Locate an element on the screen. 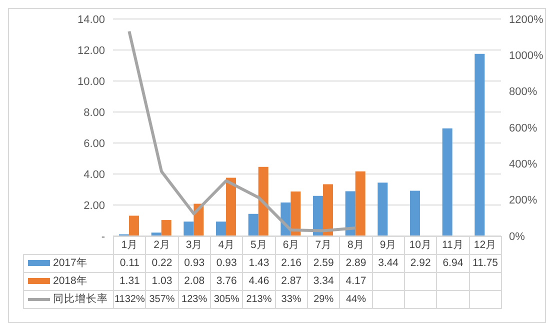  y2-tick-label: 800% is located at coordinates (523, 92).